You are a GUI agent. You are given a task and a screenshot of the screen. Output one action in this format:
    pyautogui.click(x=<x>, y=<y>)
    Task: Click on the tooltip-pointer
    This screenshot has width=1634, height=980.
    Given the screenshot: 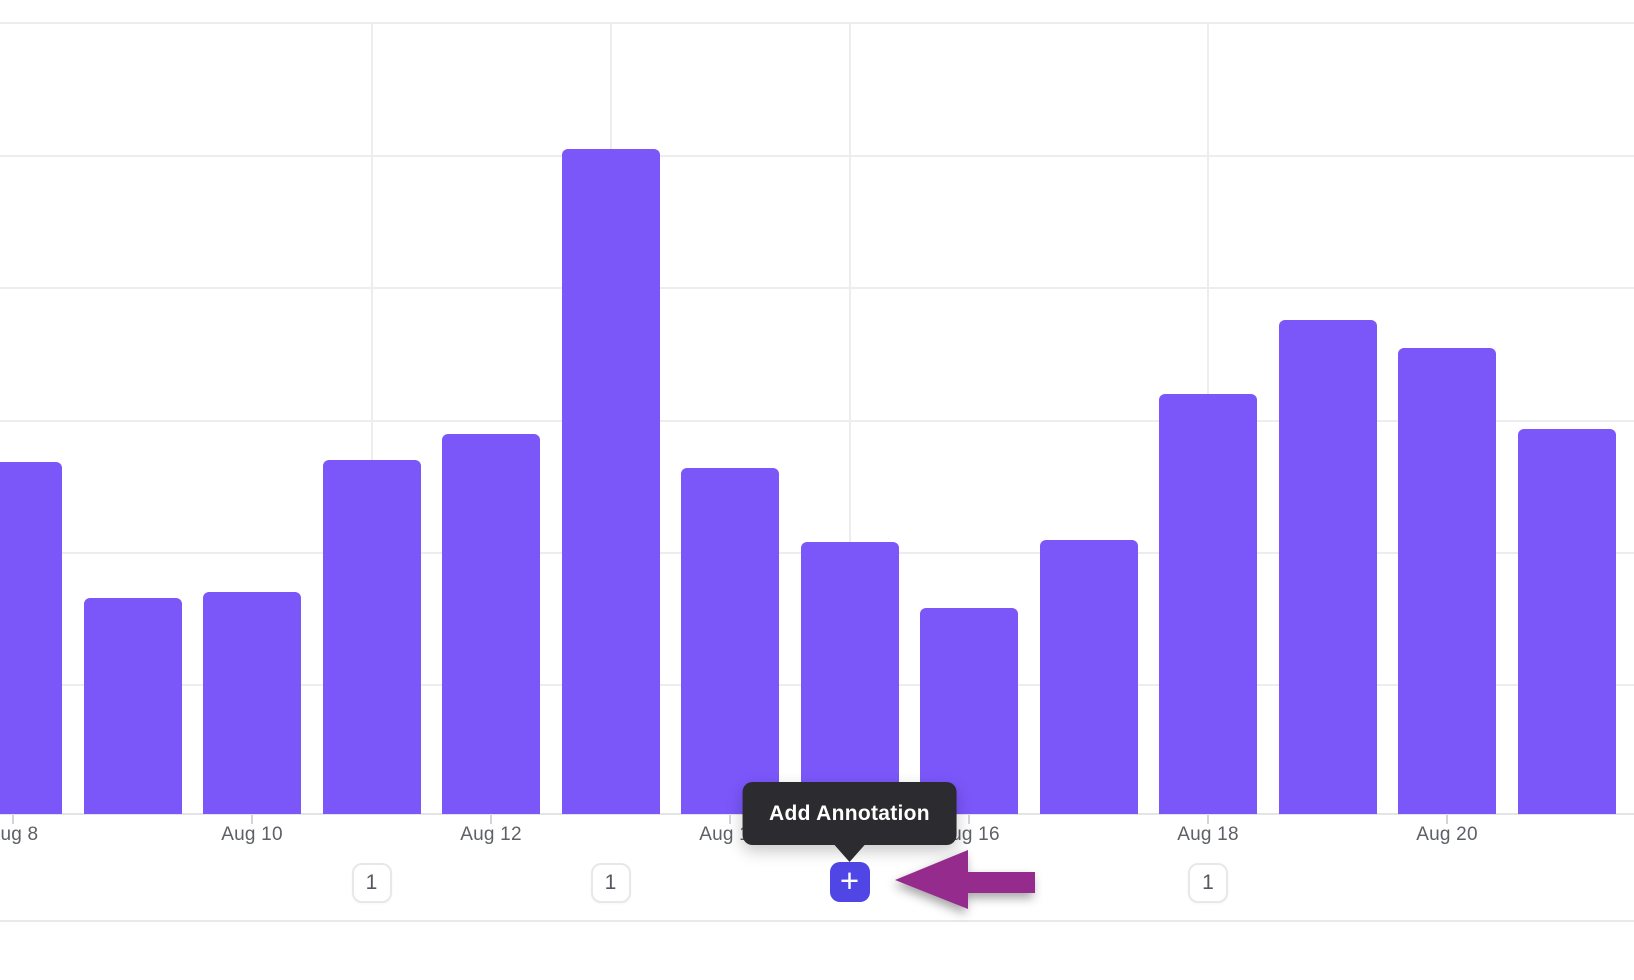 What is the action you would take?
    pyautogui.click(x=849, y=853)
    